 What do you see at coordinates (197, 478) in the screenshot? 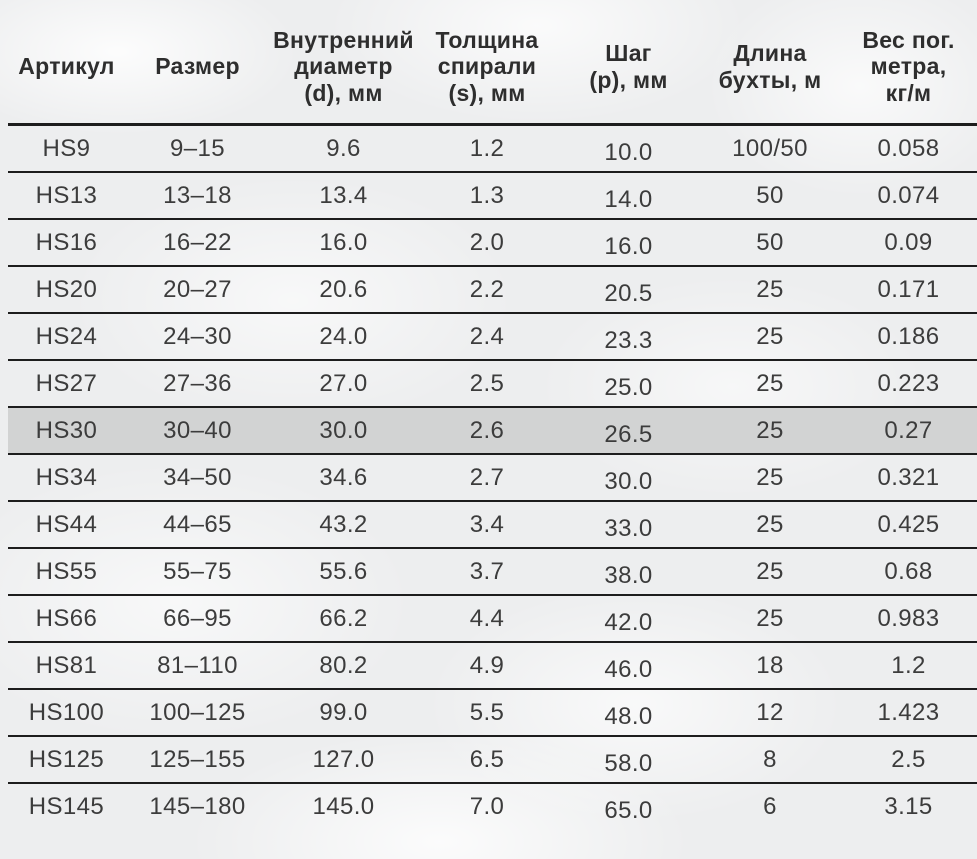
I see `cell-value: 34–50` at bounding box center [197, 478].